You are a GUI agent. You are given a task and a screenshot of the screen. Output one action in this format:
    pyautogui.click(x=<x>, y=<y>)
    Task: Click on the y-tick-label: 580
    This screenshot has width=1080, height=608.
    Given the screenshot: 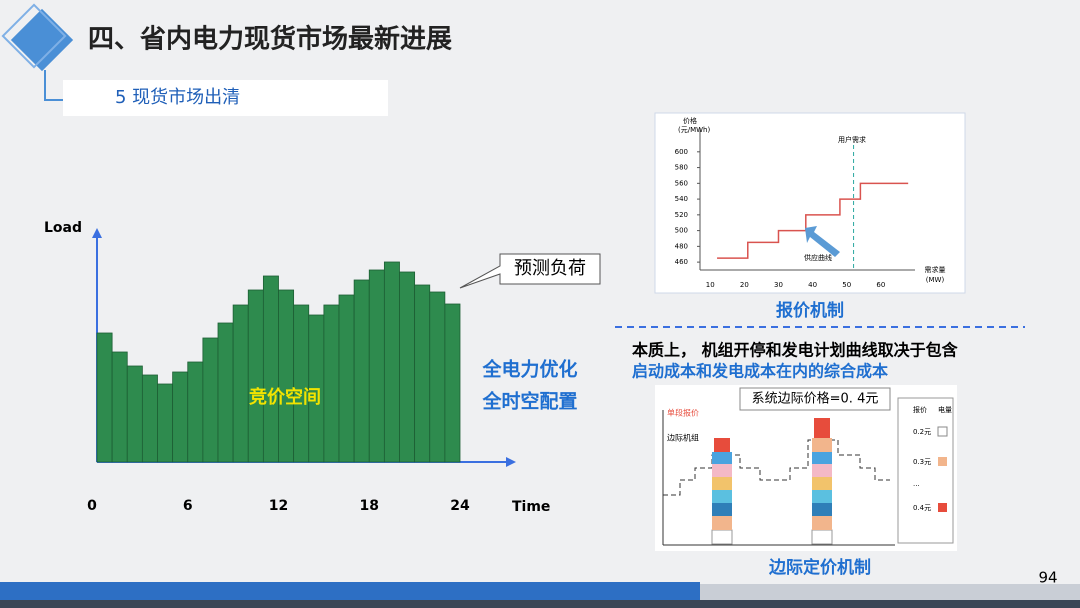 What is the action you would take?
    pyautogui.click(x=681, y=168)
    